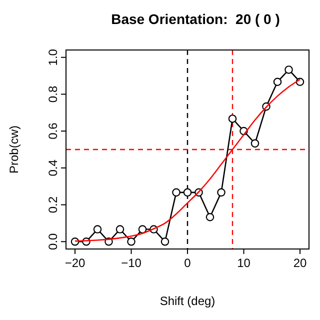 The image size is (320, 320). I want to click on y-tick-label: 0.8, so click(53, 94).